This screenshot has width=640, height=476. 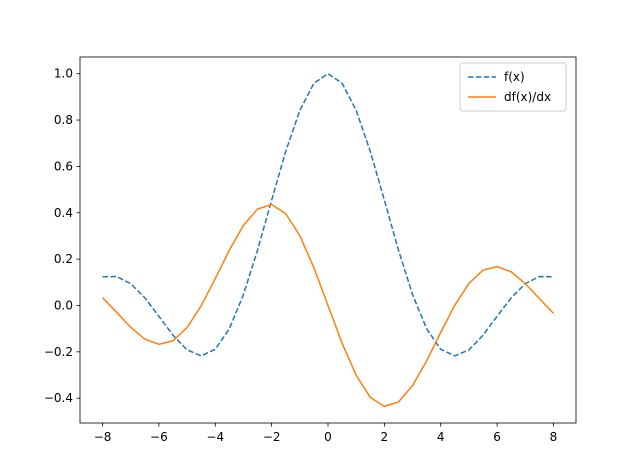 I want to click on legend-label: f(x), so click(x=514, y=77).